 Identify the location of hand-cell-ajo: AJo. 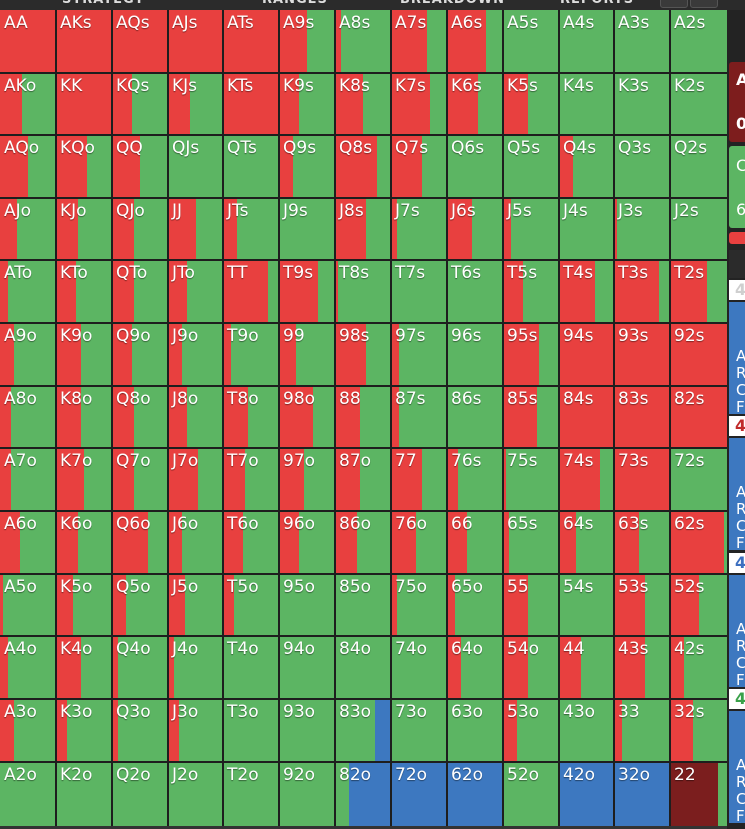
(28, 229).